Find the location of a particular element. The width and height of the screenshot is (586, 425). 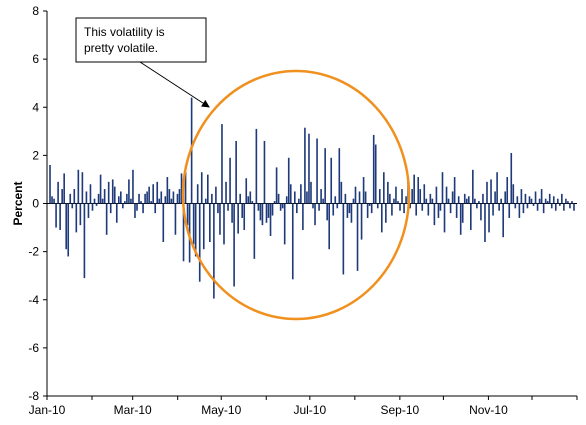

x-tick-label: Sep-10 is located at coordinates (399, 410).